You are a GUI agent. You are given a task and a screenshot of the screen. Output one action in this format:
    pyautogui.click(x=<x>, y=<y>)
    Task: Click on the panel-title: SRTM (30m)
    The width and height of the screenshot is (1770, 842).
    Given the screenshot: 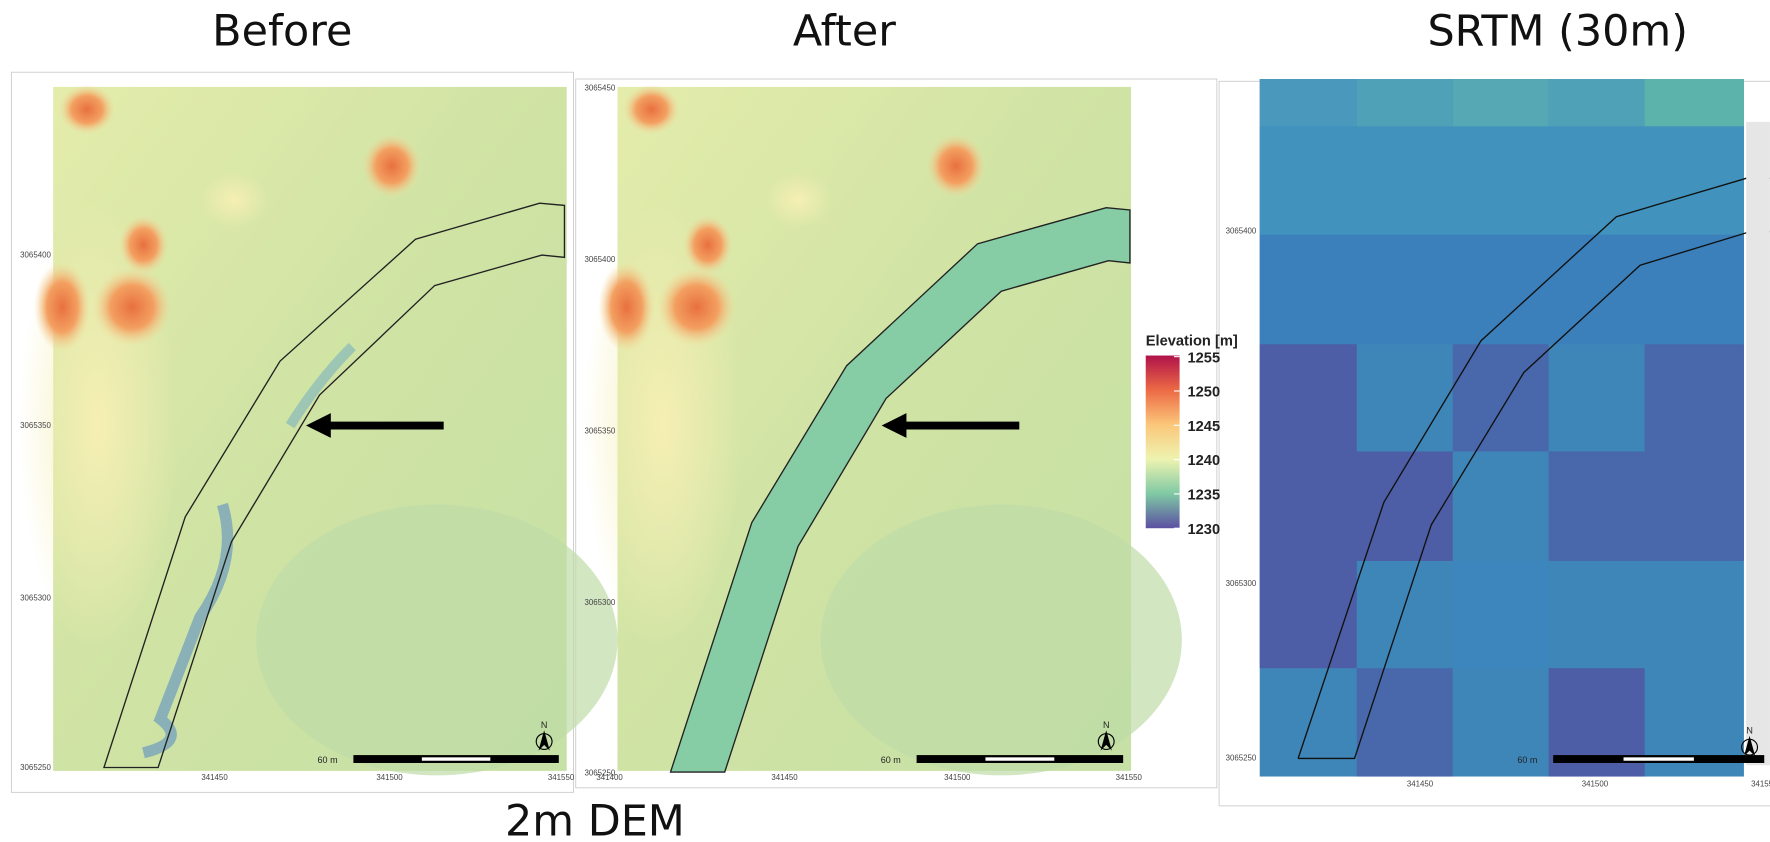 What is the action you would take?
    pyautogui.click(x=1557, y=31)
    